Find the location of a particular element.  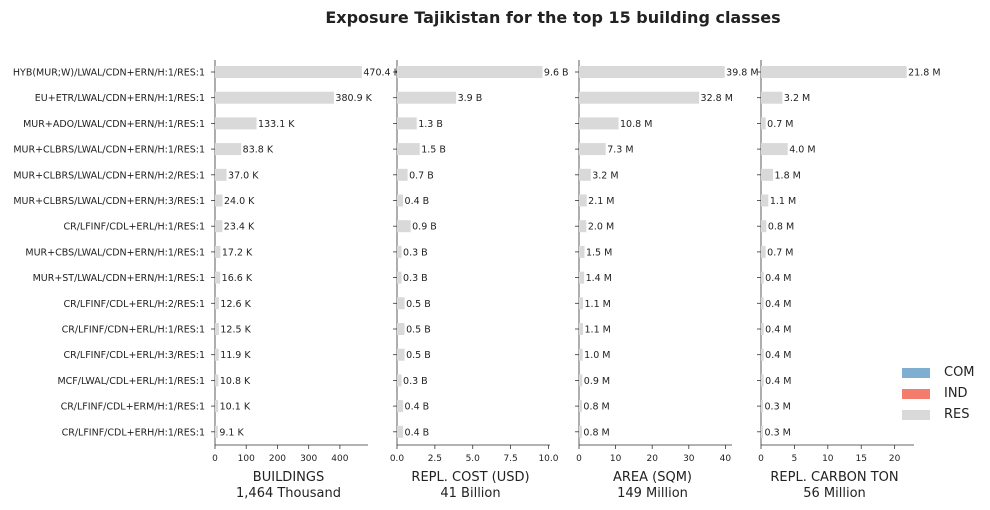

legend-item-com: COM is located at coordinates (938, 372).